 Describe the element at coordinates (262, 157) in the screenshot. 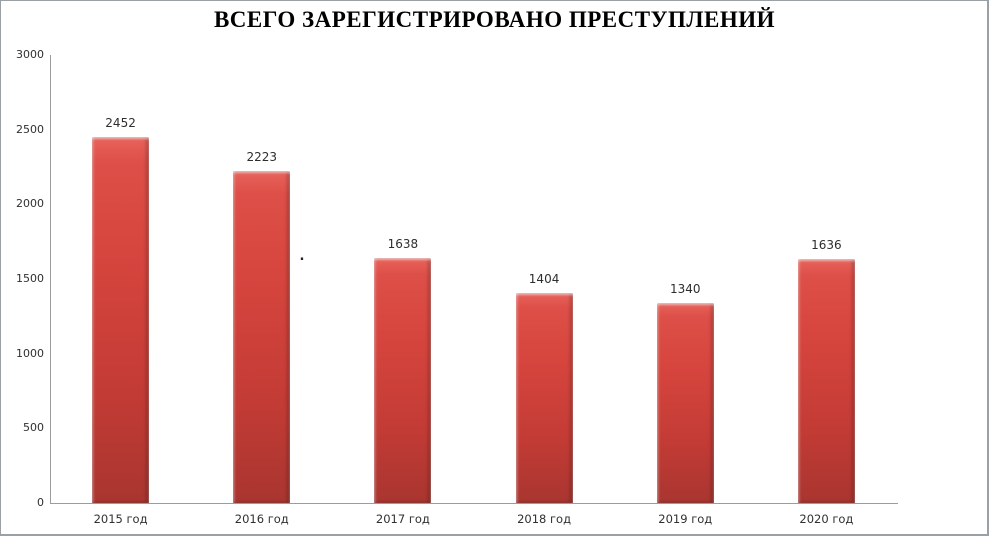

I see `bar-value-label: 2223` at that location.